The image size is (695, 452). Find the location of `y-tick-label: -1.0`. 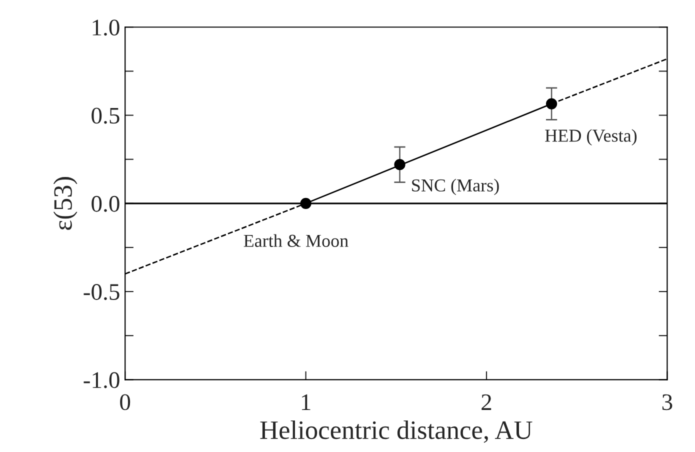

y-tick-label: -1.0 is located at coordinates (102, 380).